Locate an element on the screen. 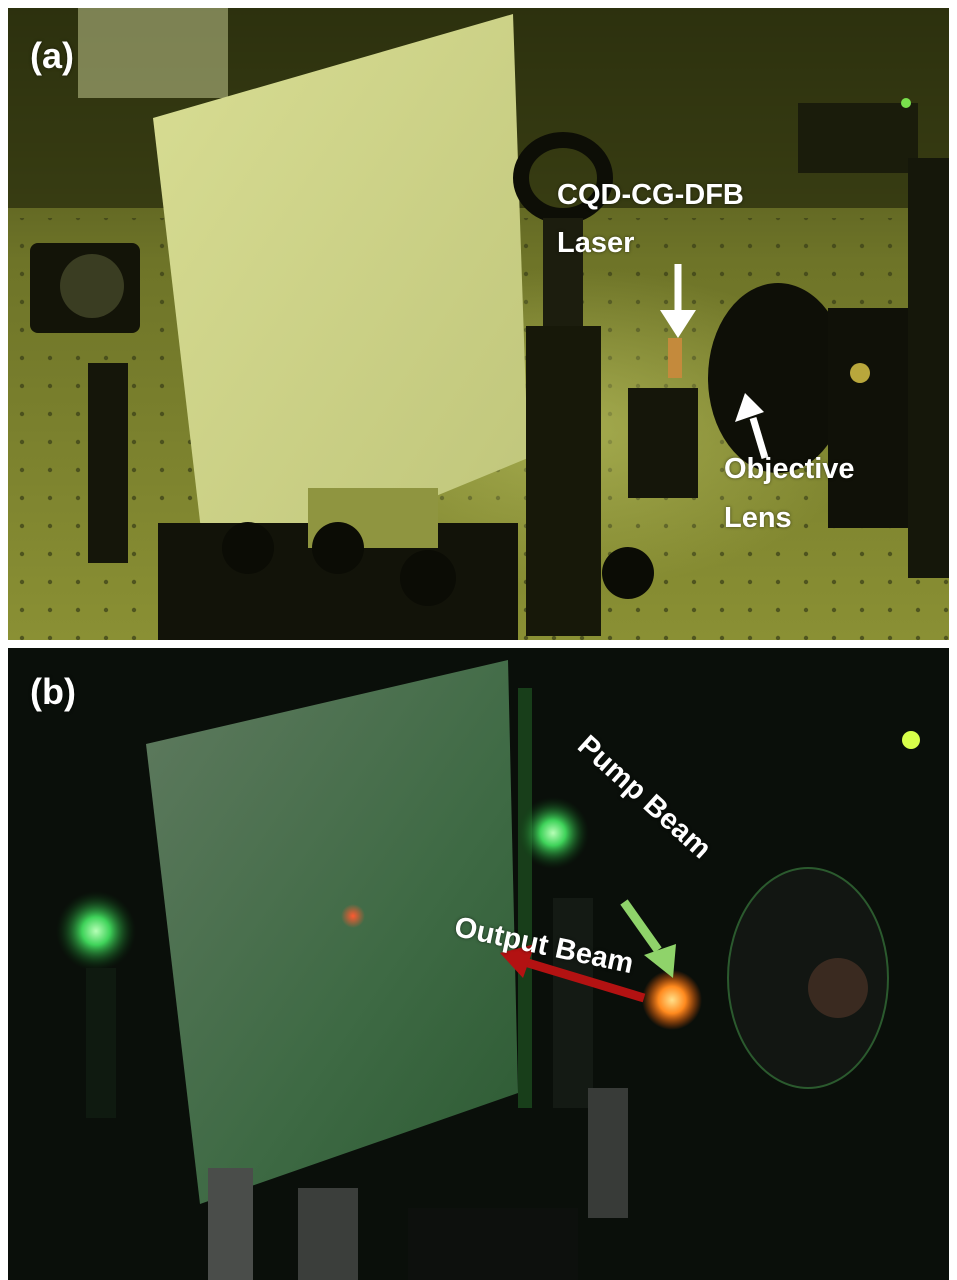 This screenshot has height=1280, width=957. post-holder is located at coordinates (563, 481).